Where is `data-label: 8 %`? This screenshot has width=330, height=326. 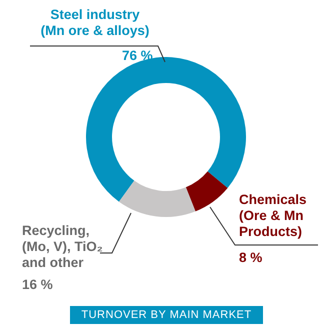 data-label: 8 % is located at coordinates (250, 257).